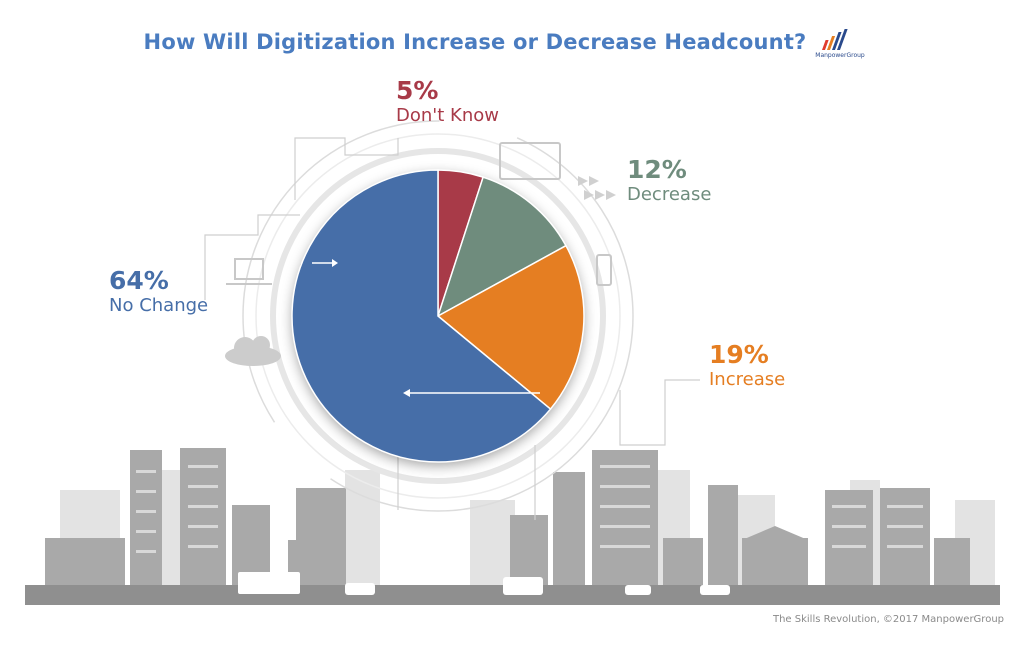 This screenshot has width=1032, height=650. What do you see at coordinates (597, 188) in the screenshot?
I see `arrow-icons` at bounding box center [597, 188].